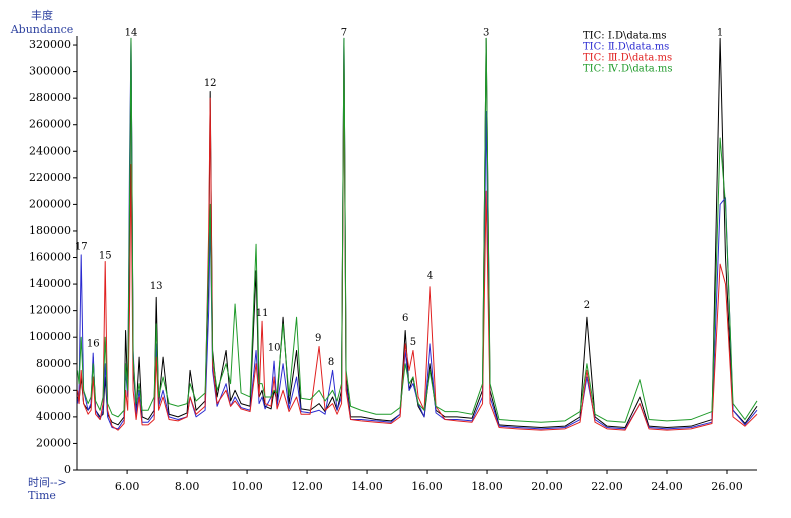  Describe the element at coordinates (307, 486) in the screenshot. I see `x-tick-label: 12.00` at that location.